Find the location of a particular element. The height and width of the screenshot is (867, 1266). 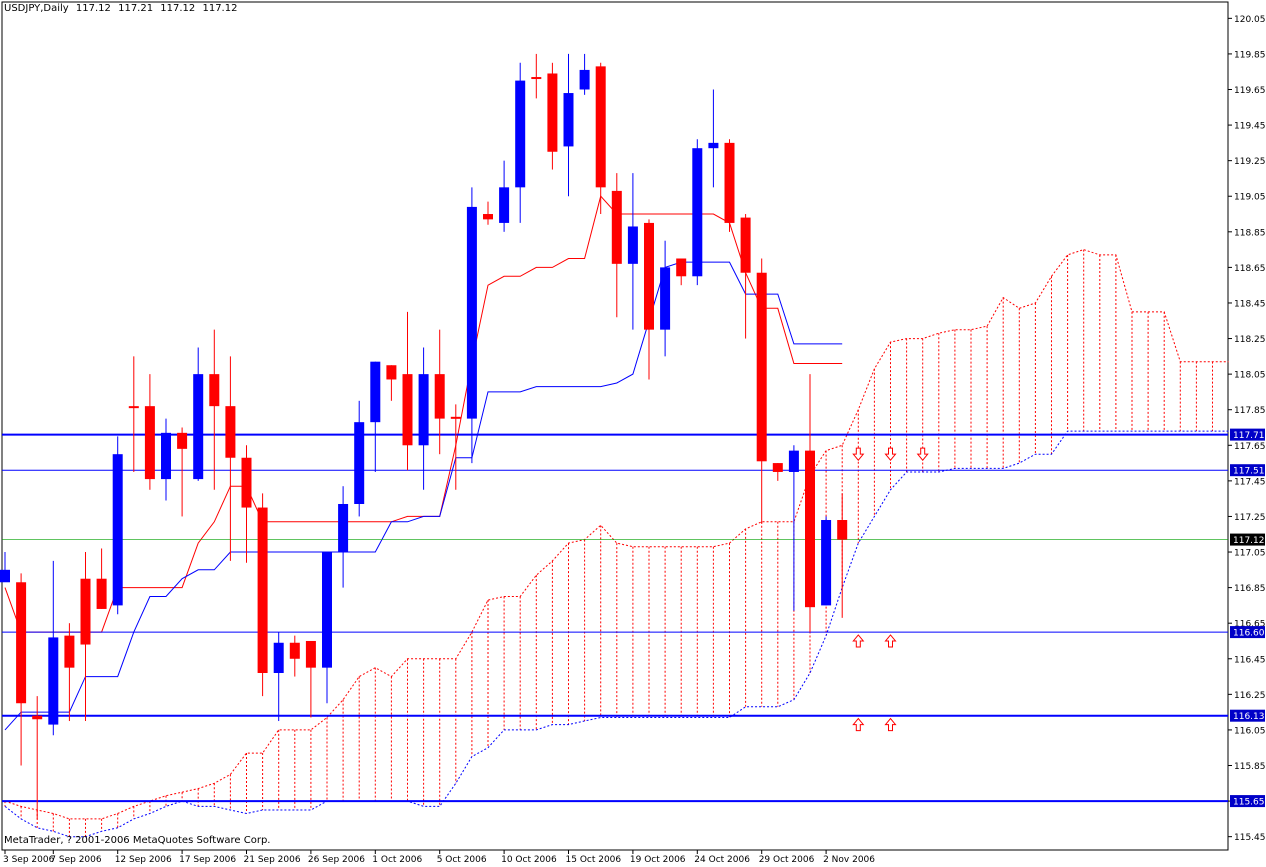

y-tick-label: 116.25 is located at coordinates (1250, 696).